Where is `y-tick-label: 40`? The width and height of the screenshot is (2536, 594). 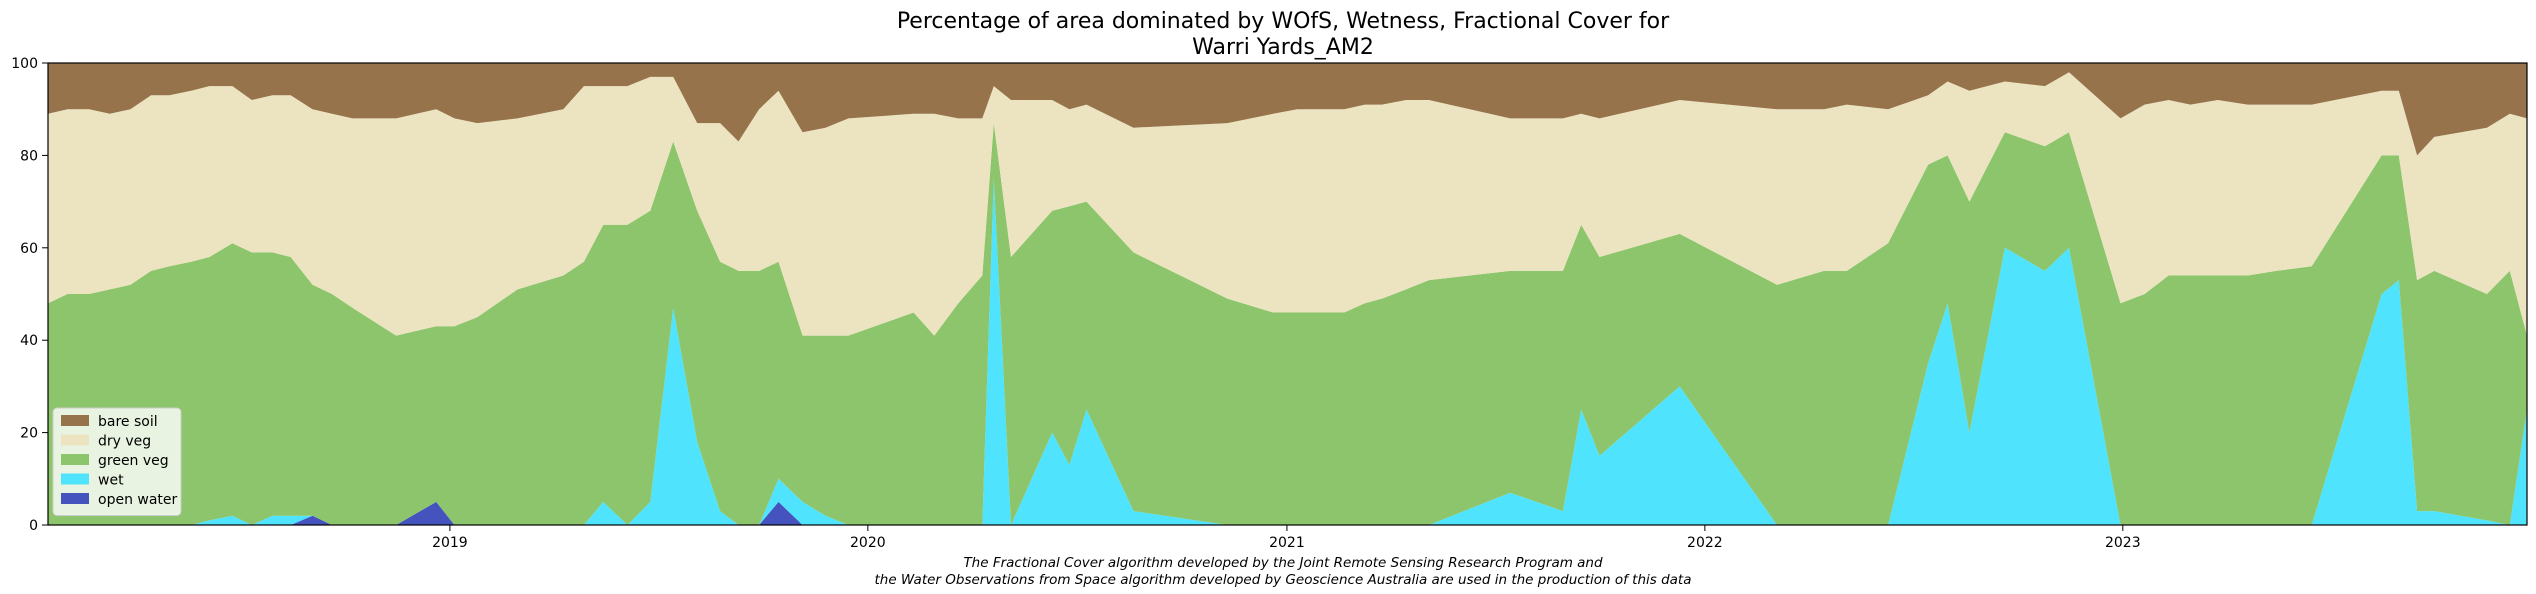
y-tick-label: 40 is located at coordinates (29, 341).